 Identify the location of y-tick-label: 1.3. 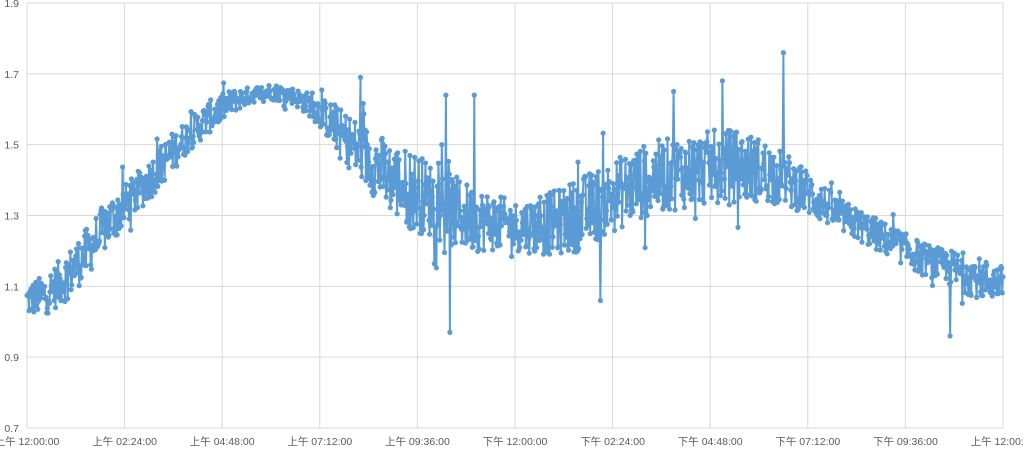
(11, 217).